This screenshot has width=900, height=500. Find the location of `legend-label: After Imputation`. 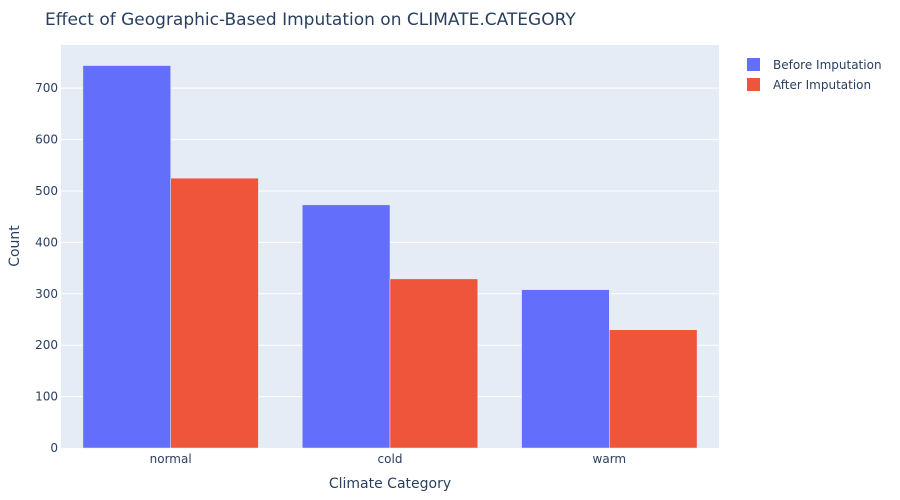

legend-label: After Imputation is located at coordinates (822, 85).